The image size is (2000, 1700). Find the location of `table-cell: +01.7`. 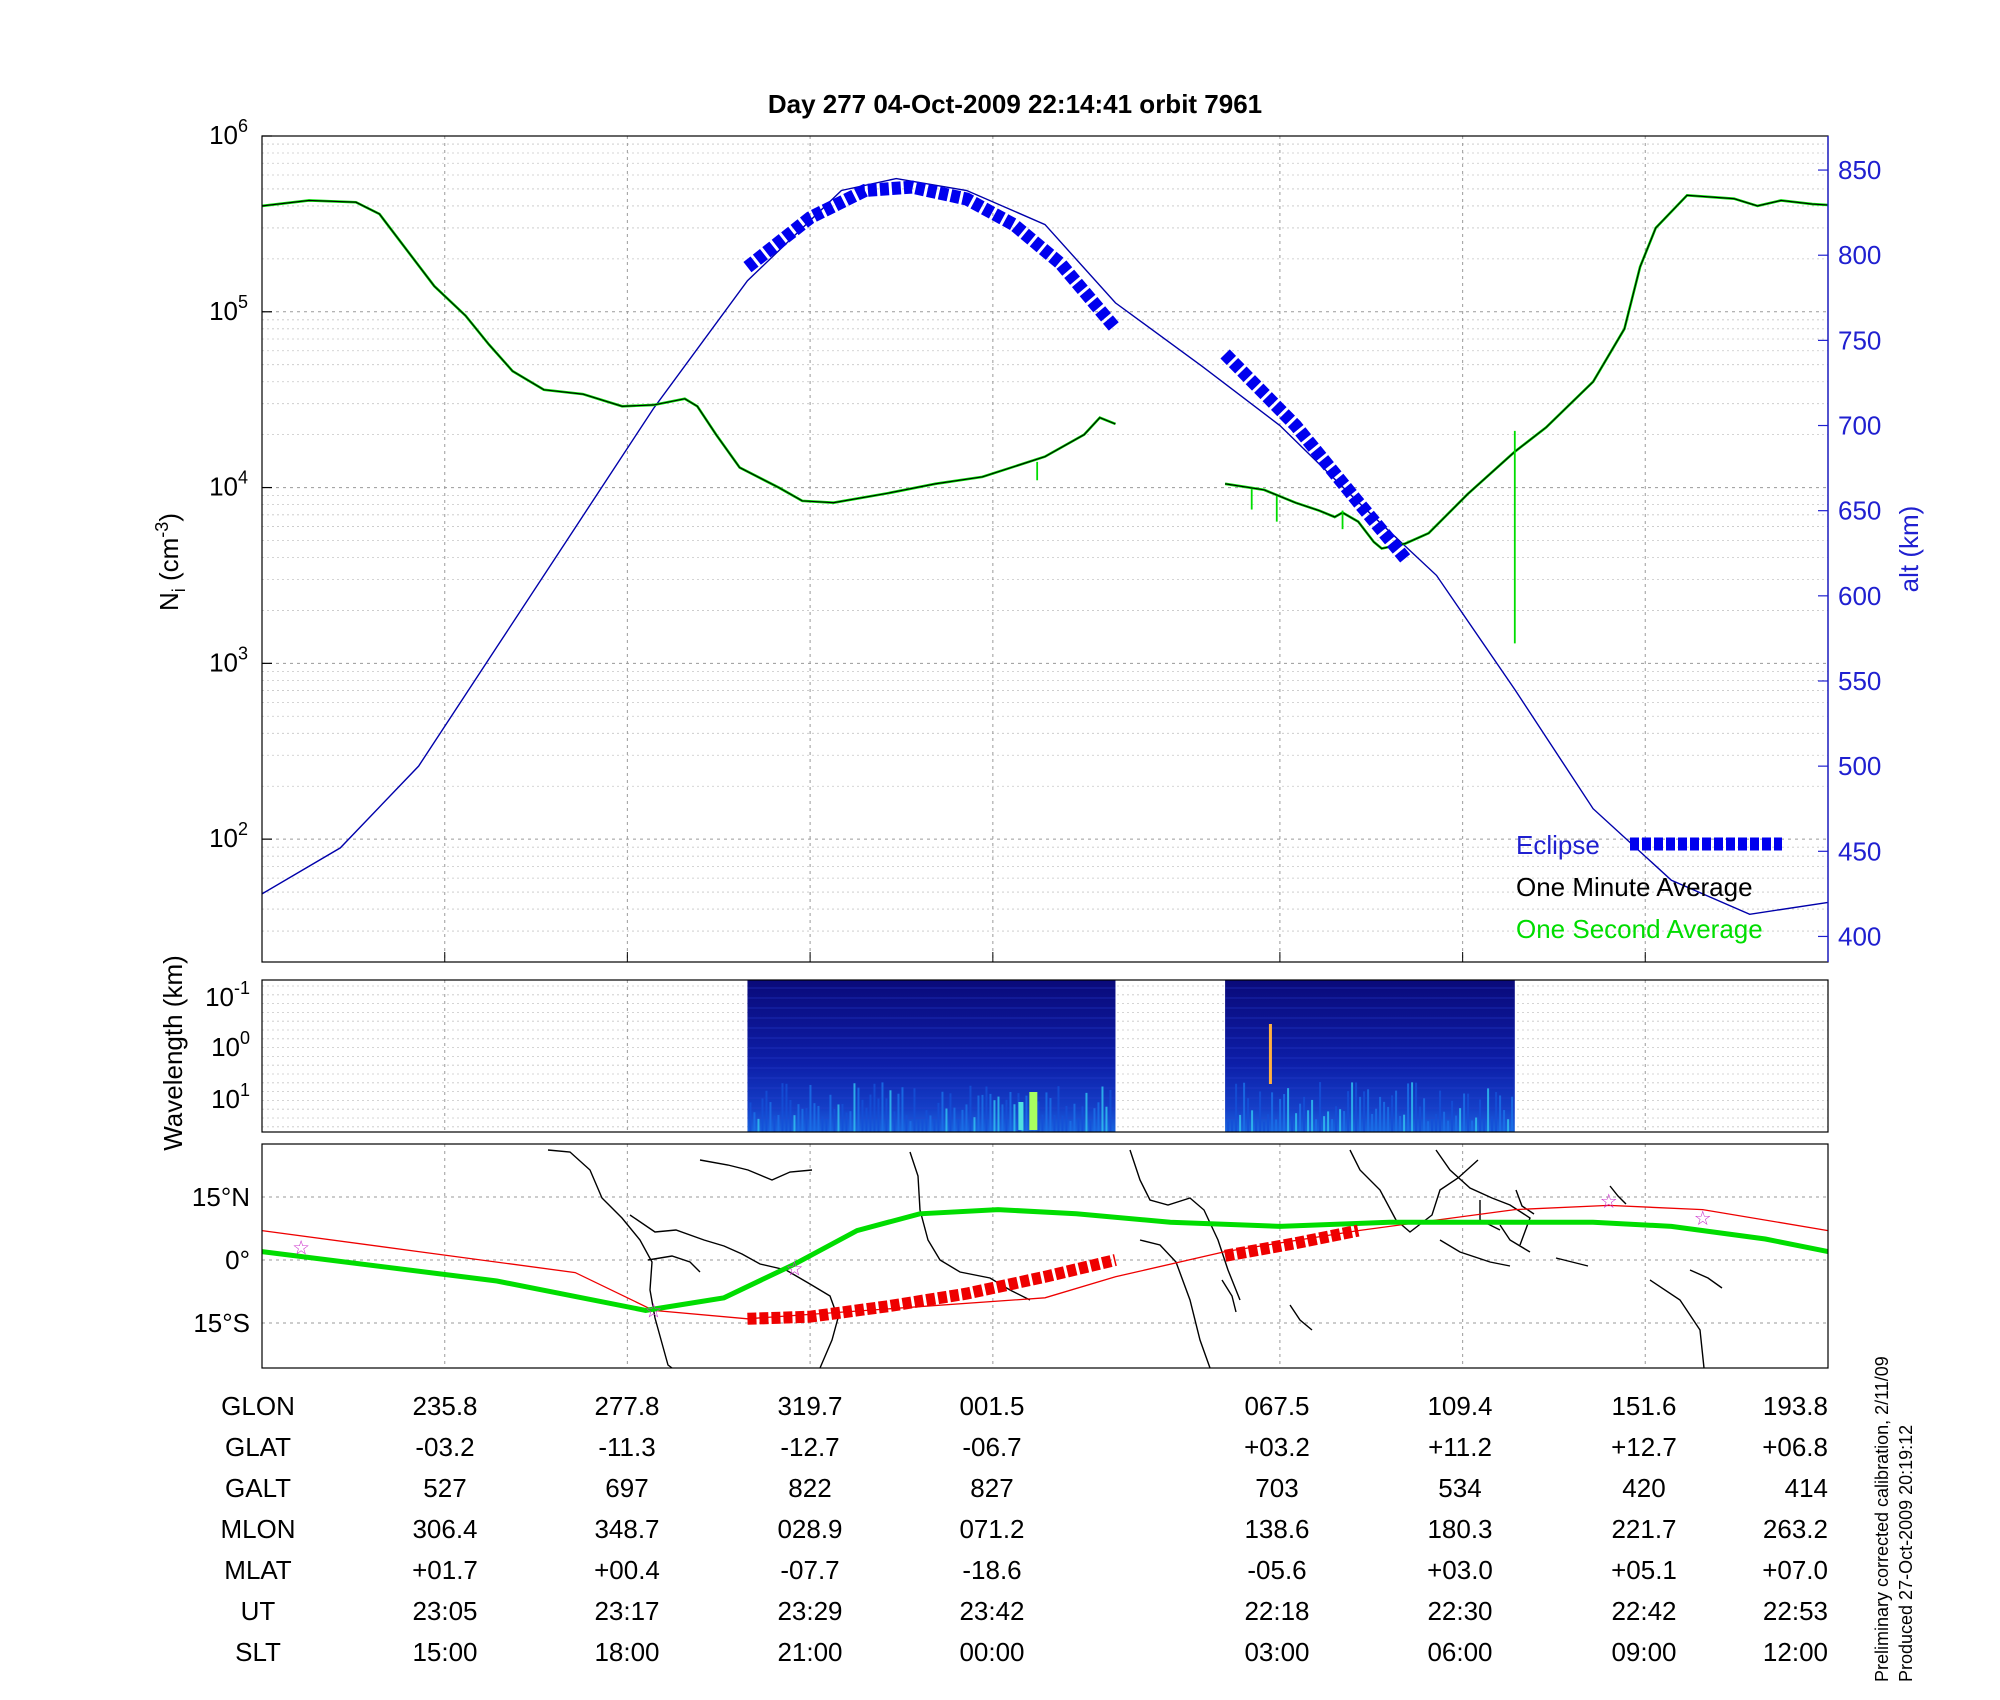

table-cell: +01.7 is located at coordinates (445, 1570).